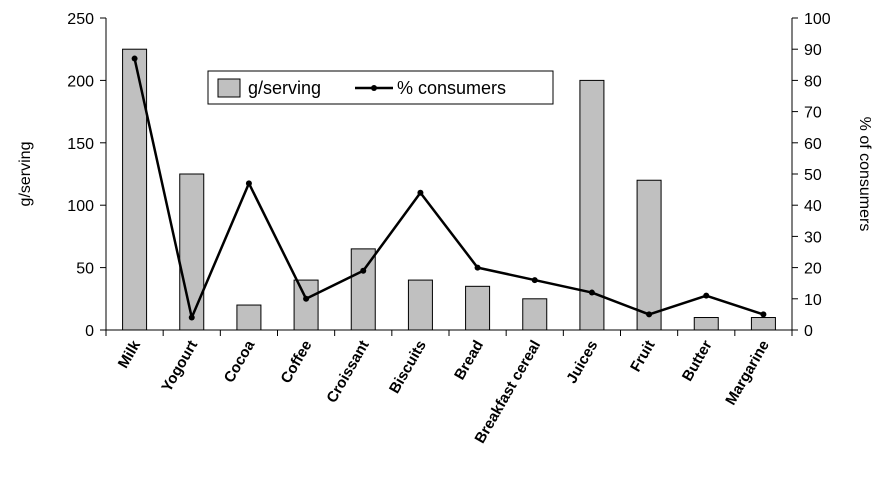 The width and height of the screenshot is (875, 499). Describe the element at coordinates (813, 175) in the screenshot. I see `y-tick-label-right: 50` at that location.